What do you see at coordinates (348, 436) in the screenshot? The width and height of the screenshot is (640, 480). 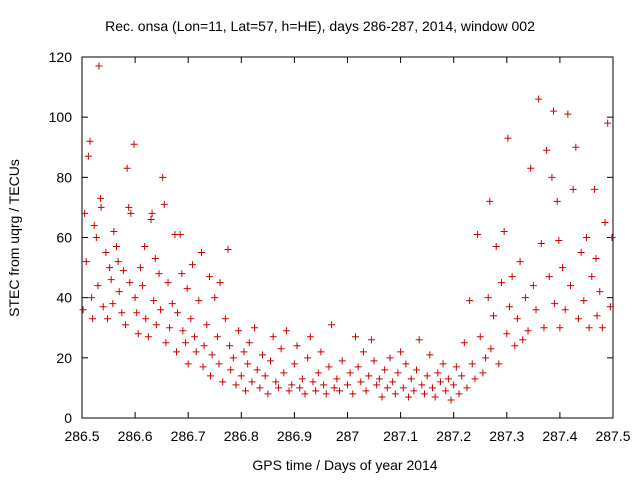 I see `x-tick-label: 287` at bounding box center [348, 436].